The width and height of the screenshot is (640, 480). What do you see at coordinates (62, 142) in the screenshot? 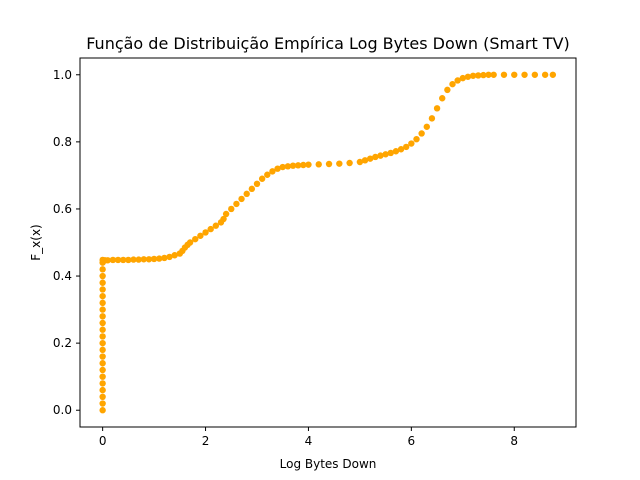
I see `y-tick-label: 0.8` at bounding box center [62, 142].